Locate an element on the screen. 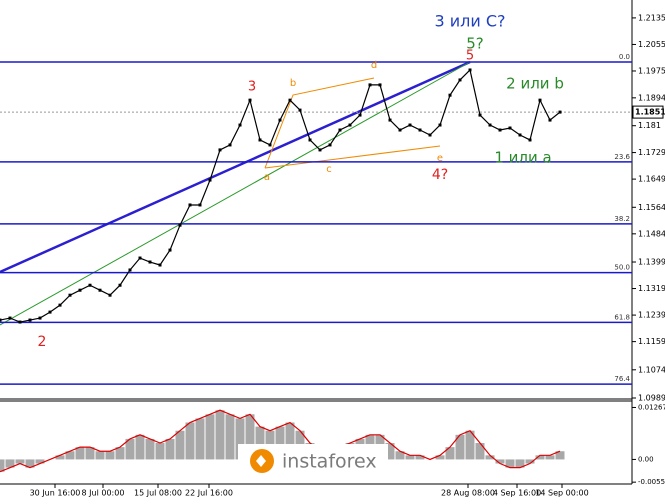  y-tick-label: 1.2055 is located at coordinates (651, 44).